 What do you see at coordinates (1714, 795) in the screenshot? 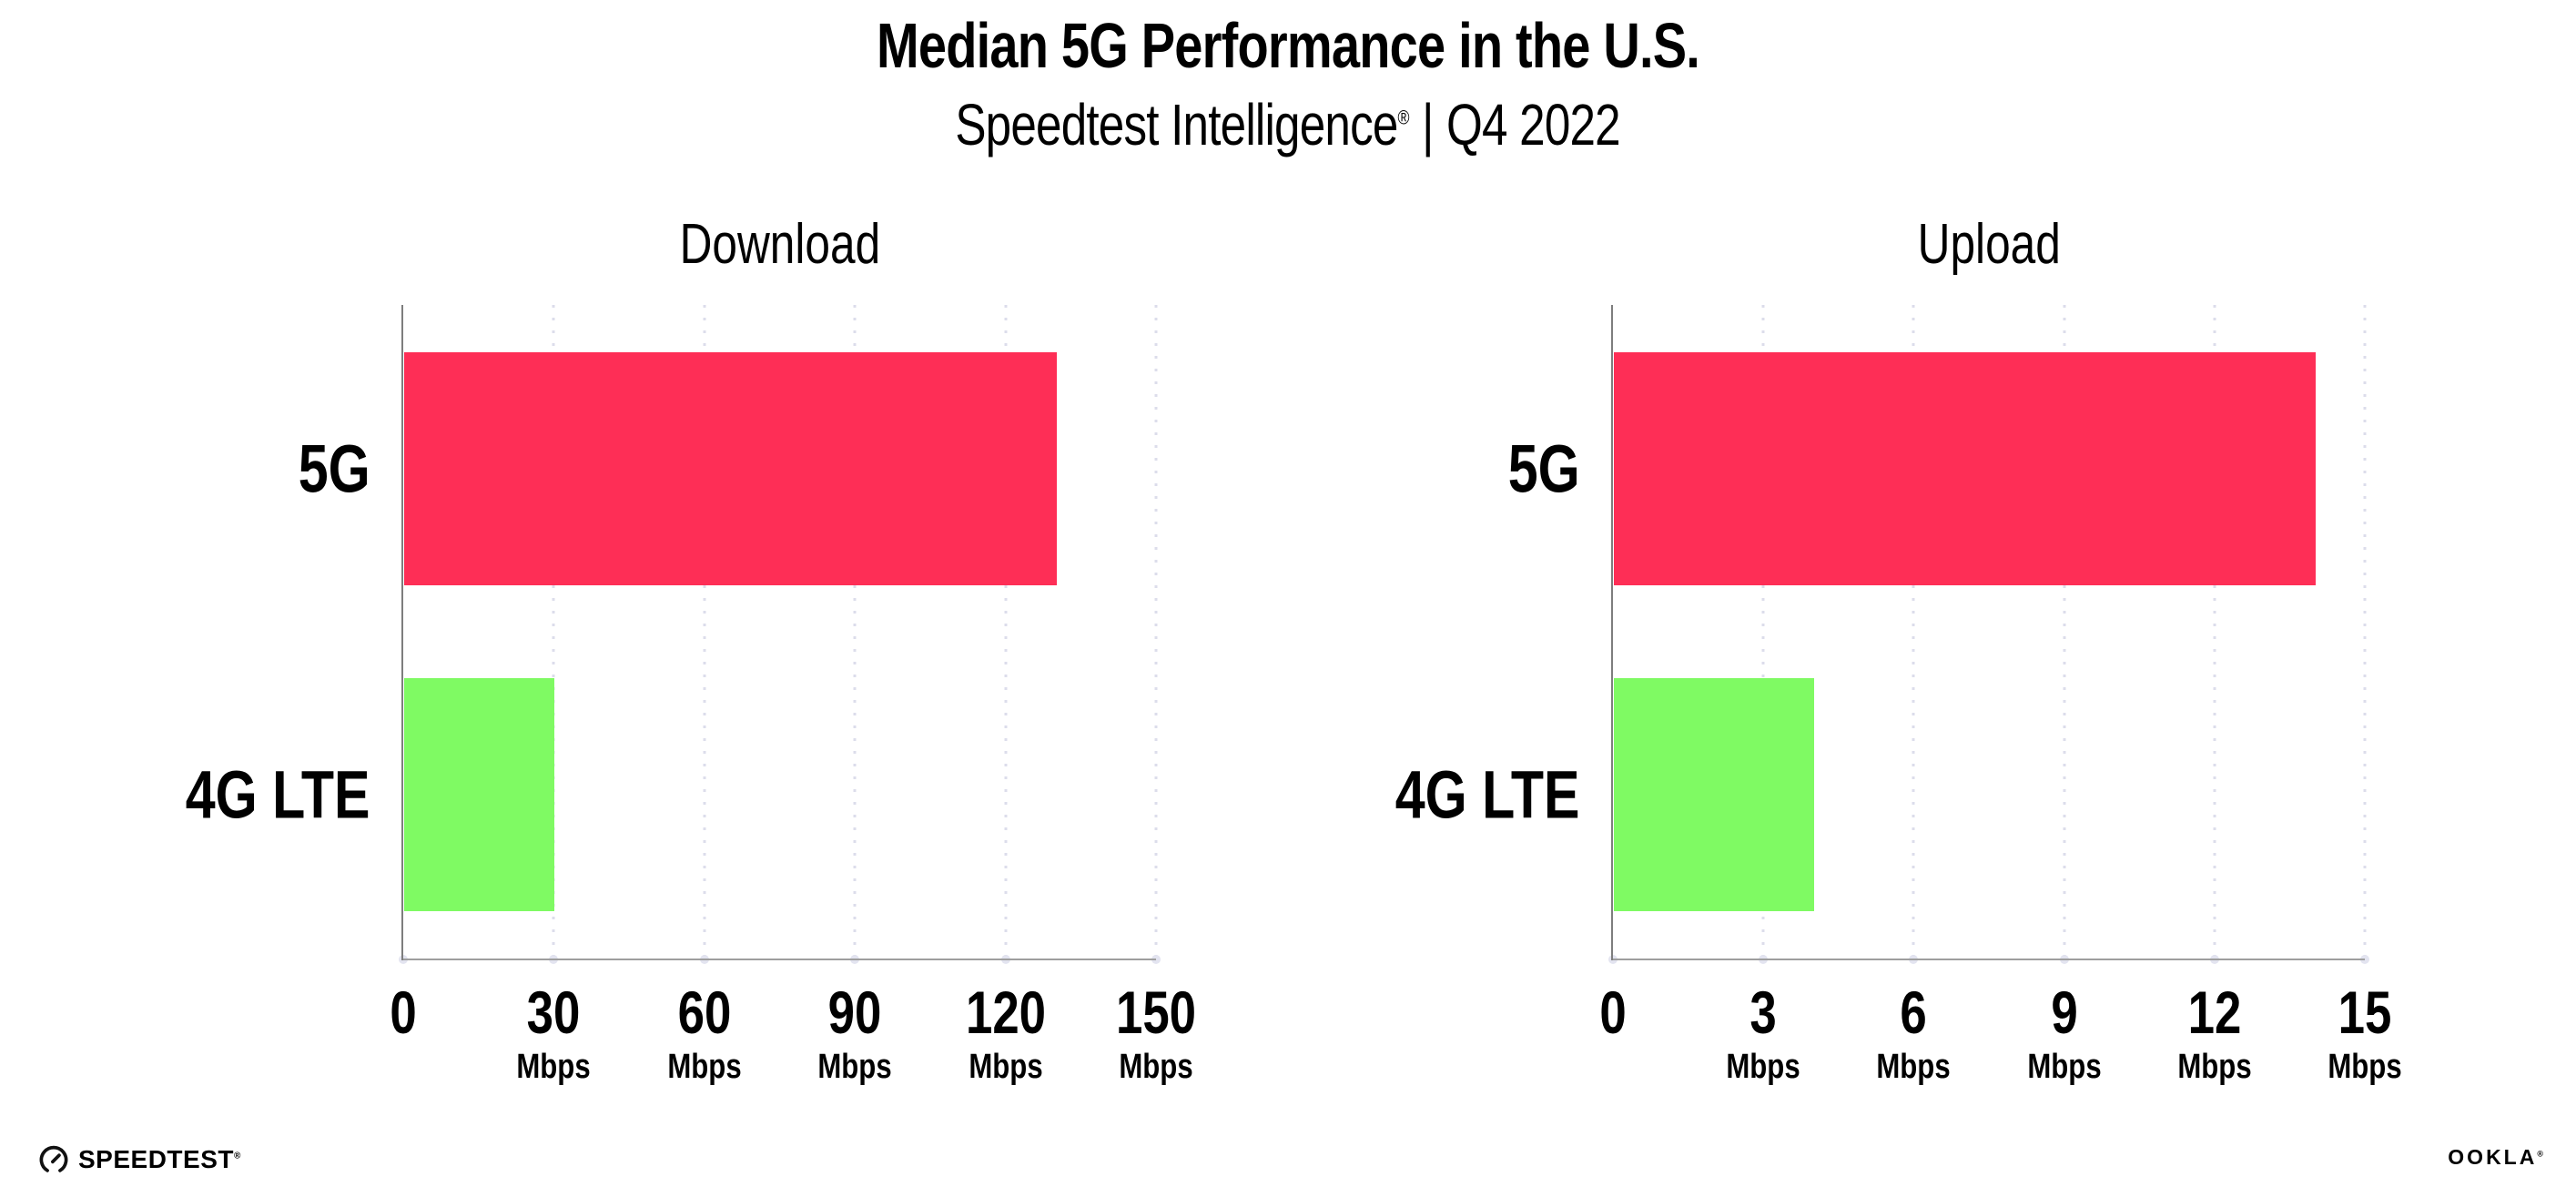
I see `bar-4g-lte-upload` at bounding box center [1714, 795].